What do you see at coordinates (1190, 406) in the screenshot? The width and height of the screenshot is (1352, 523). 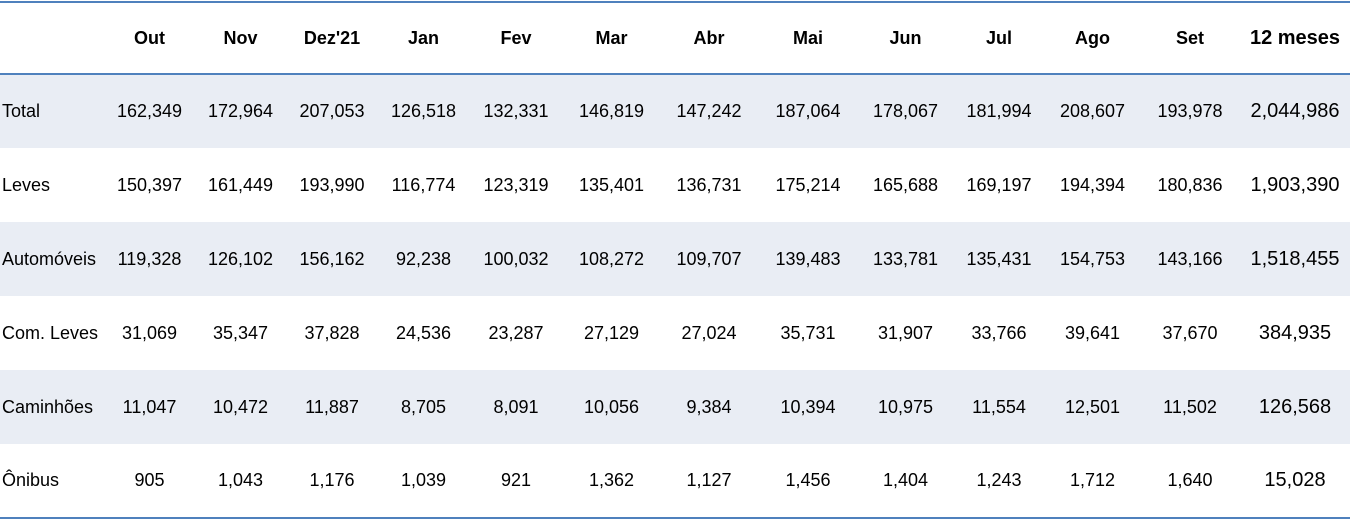 I see `cell-value: 11,502` at bounding box center [1190, 406].